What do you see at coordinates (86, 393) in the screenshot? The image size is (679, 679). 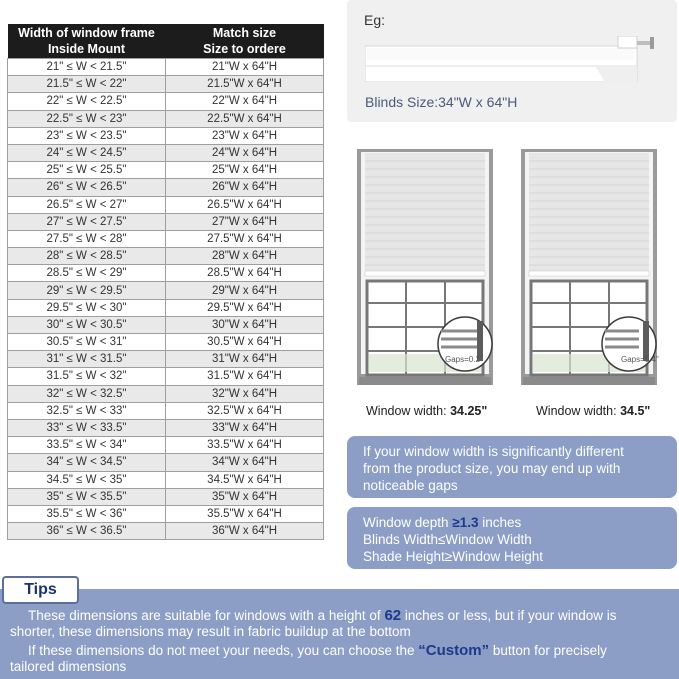 I see `width-range-cell: 32" ≤ W < 32.5"` at bounding box center [86, 393].